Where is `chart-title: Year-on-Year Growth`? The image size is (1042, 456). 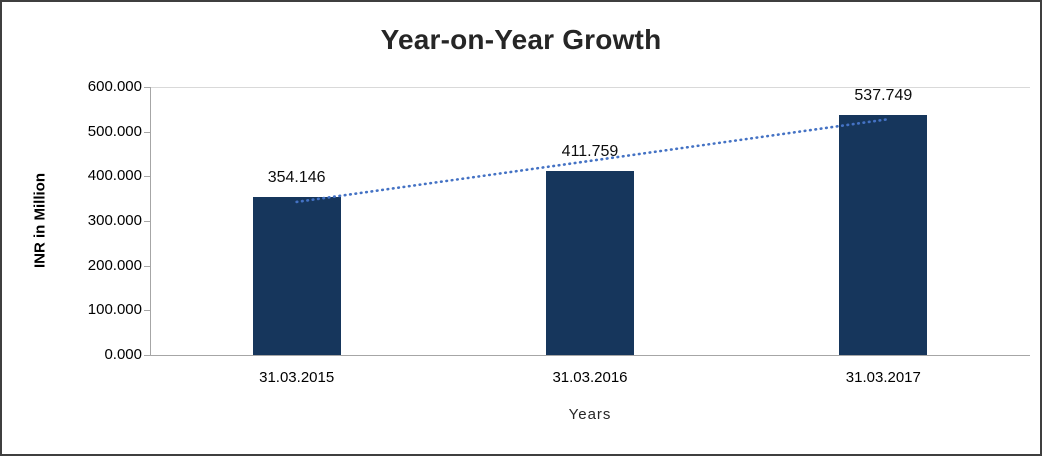
chart-title: Year-on-Year Growth is located at coordinates (521, 39).